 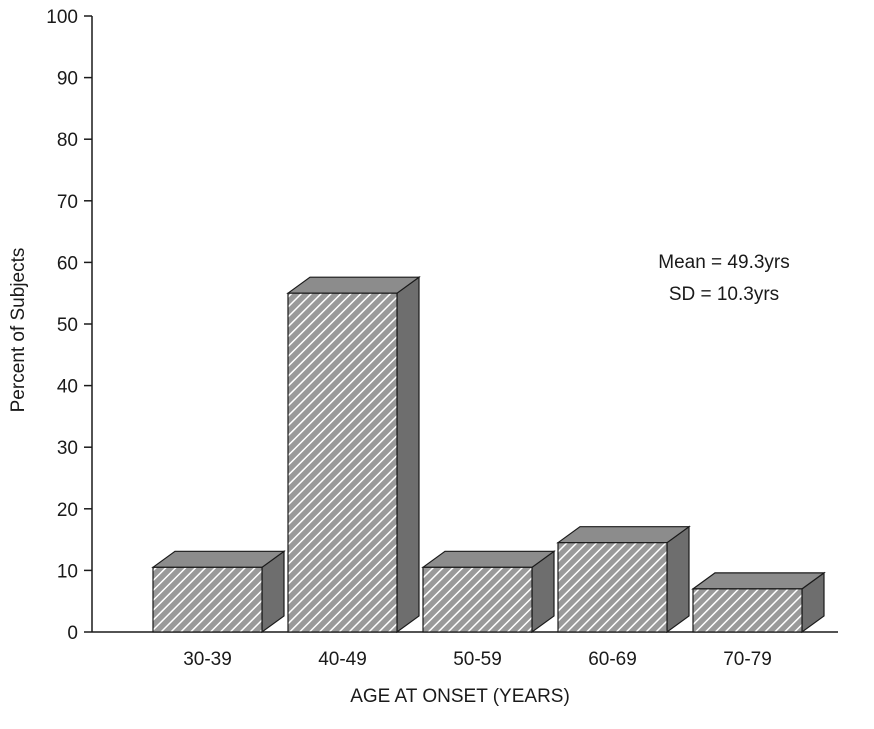 I want to click on x-tick-group: 30-39 40-49 50-59 60-69 70-79, so click(x=477, y=659).